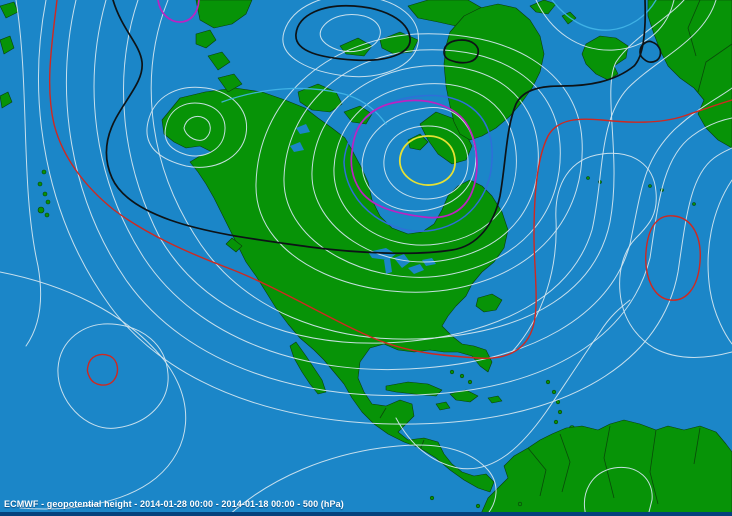 This screenshot has height=516, width=732. Describe the element at coordinates (605, 58) in the screenshot. I see `land-iceland` at that location.